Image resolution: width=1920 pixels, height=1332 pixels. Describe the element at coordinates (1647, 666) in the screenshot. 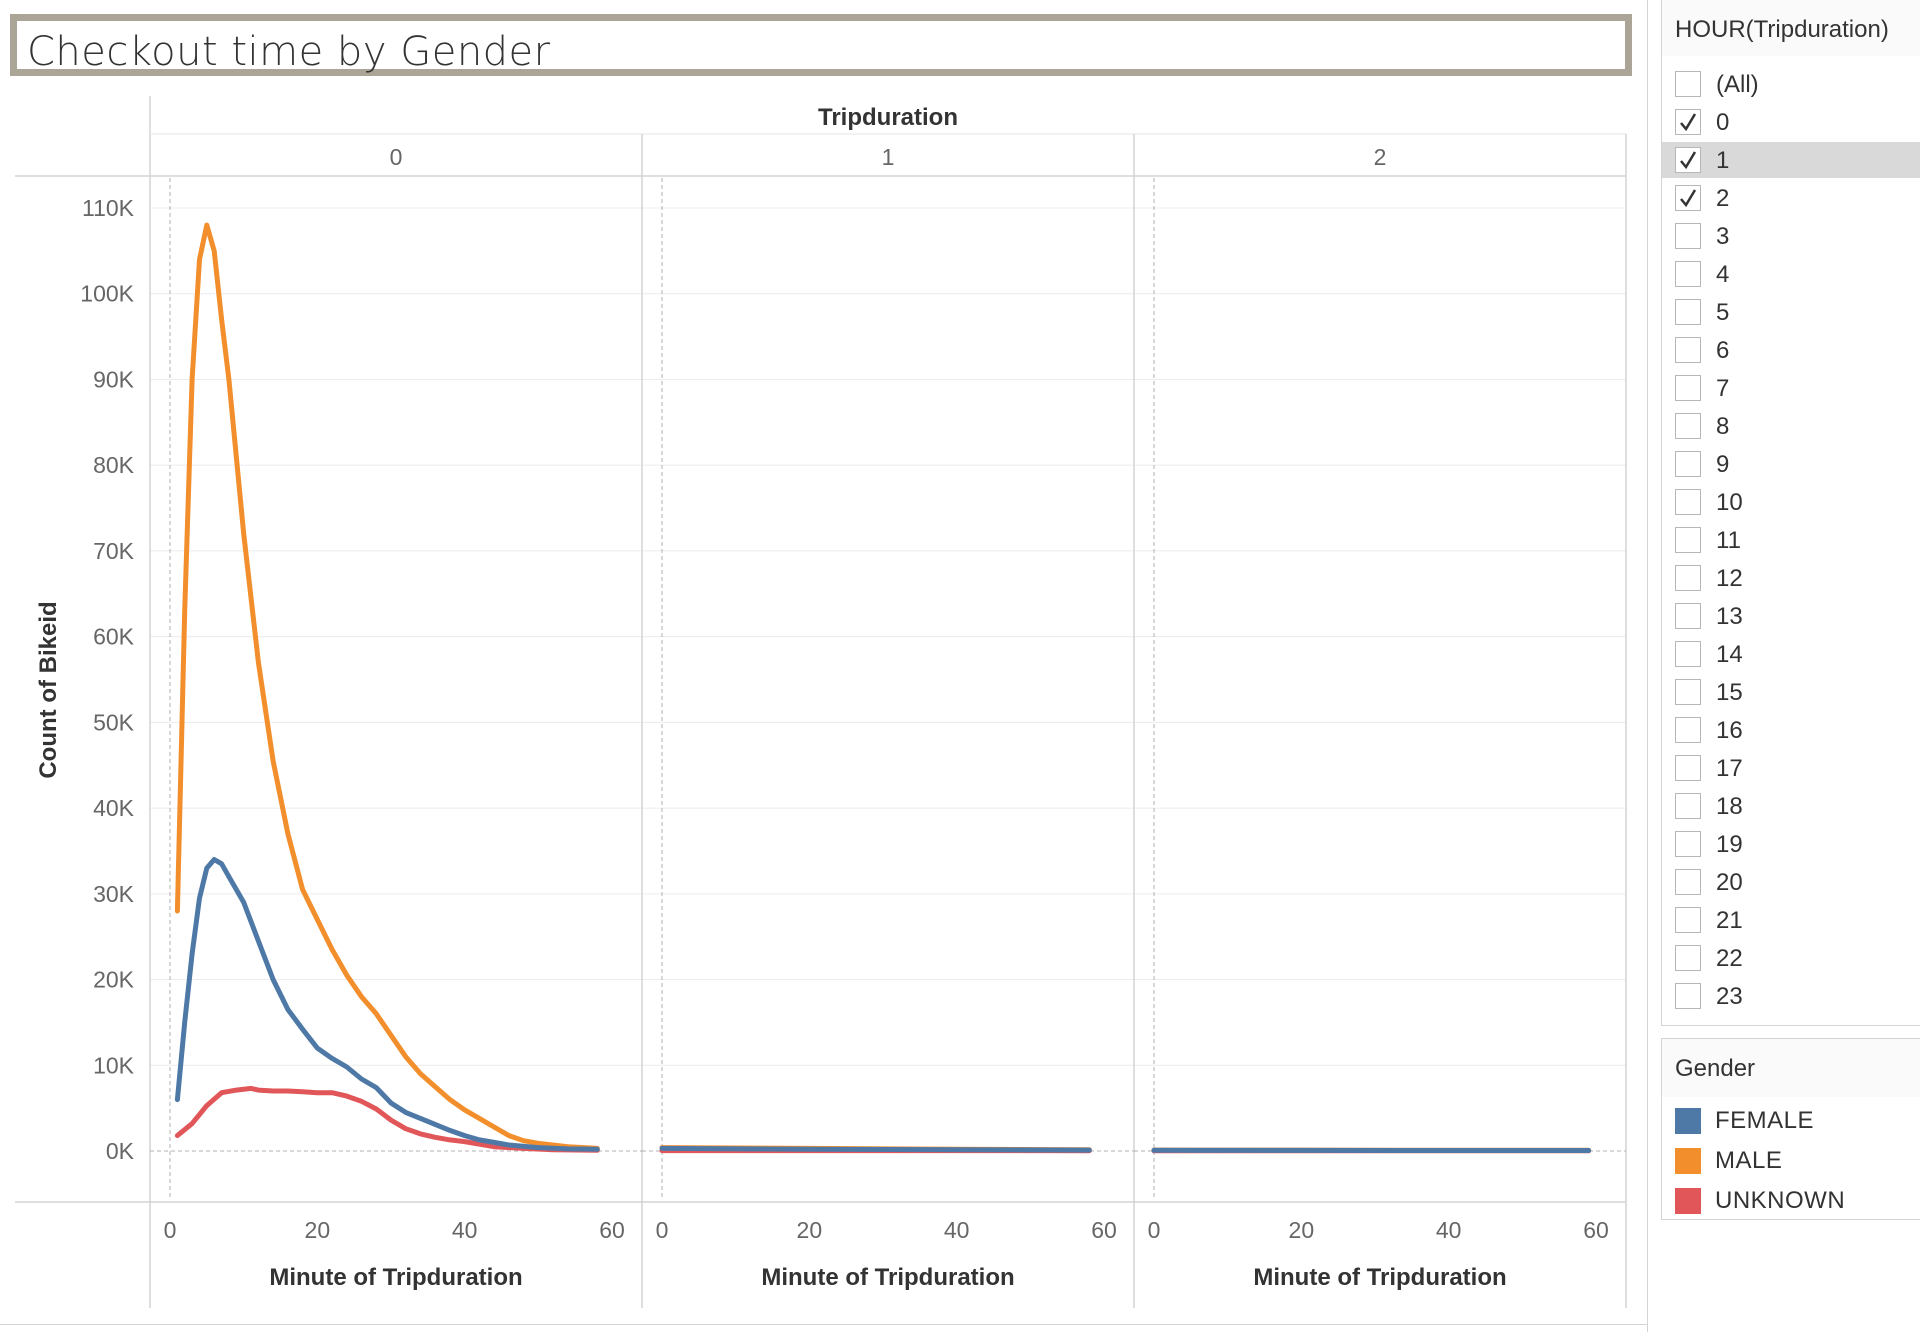

I see `vertical-divider` at that location.